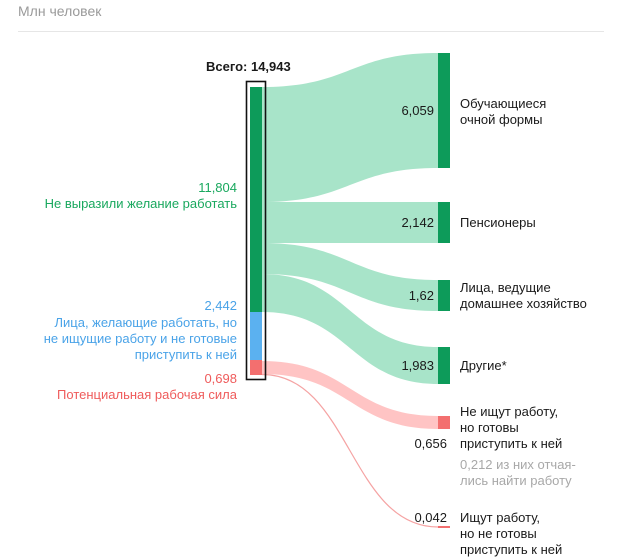 The width and height of the screenshot is (622, 560). I want to click on source-label-potential: Потенциальная рабочая сила, so click(147, 394).